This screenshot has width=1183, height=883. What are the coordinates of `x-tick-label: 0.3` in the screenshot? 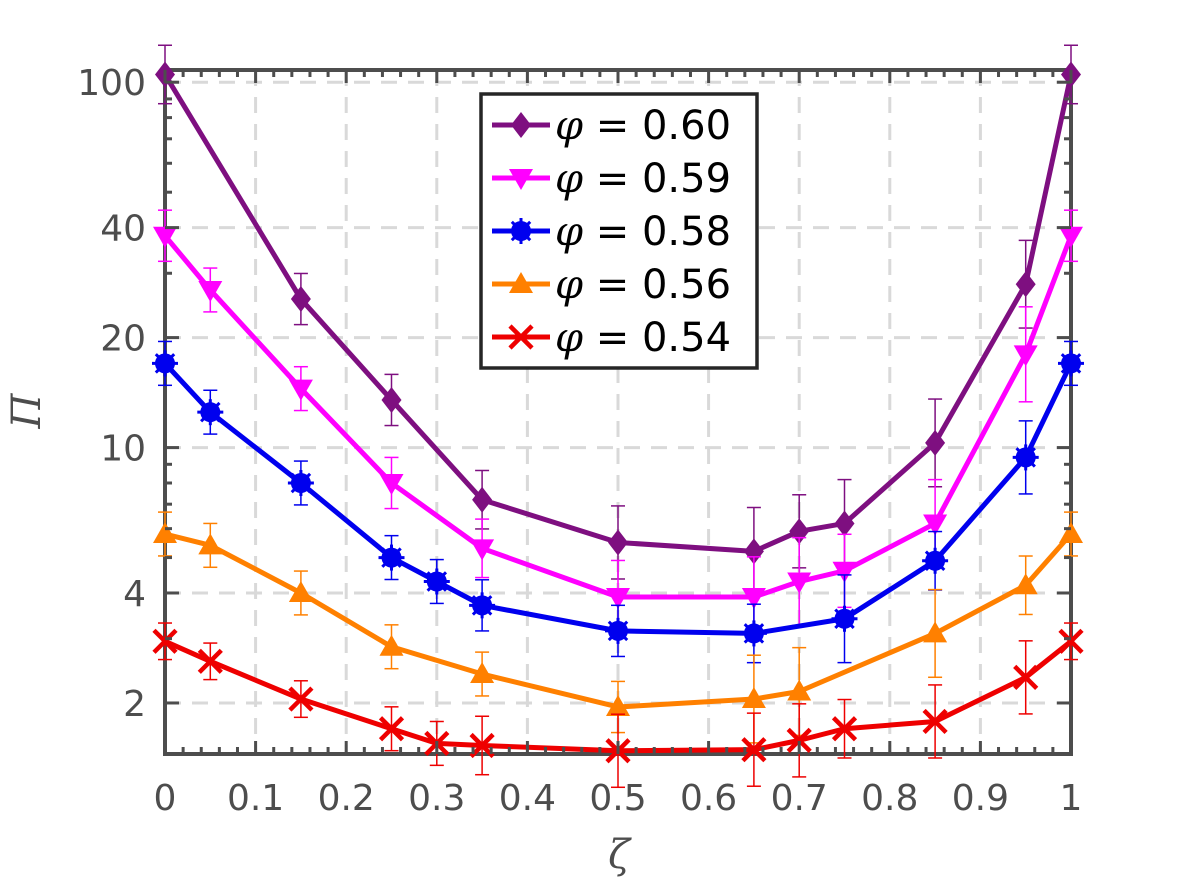 It's located at (436, 798).